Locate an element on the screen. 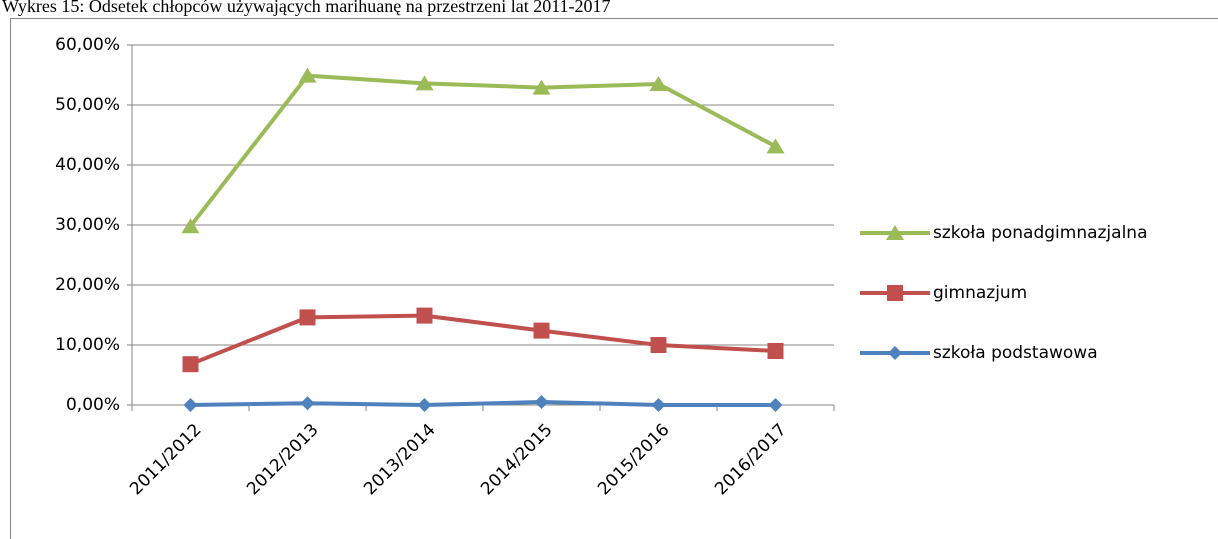  title-backdrop is located at coordinates (609, 8).